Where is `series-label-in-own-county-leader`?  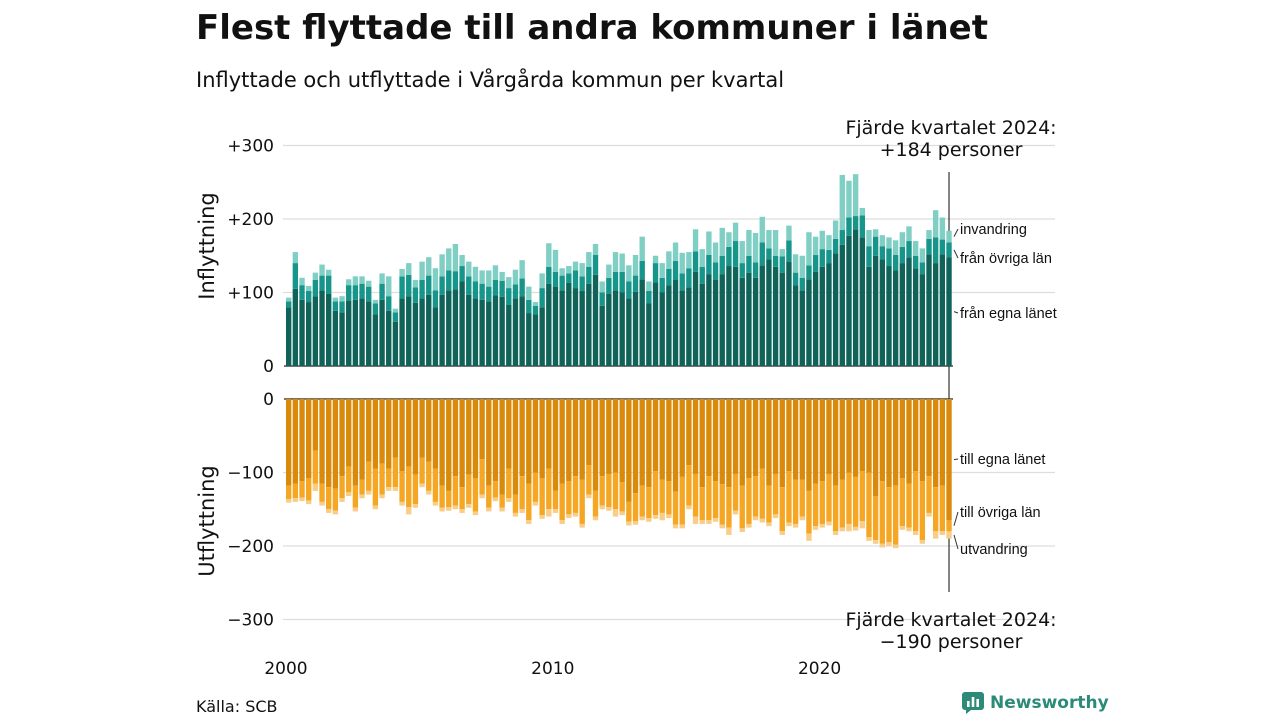 series-label-in-own-county-leader is located at coordinates (956, 312).